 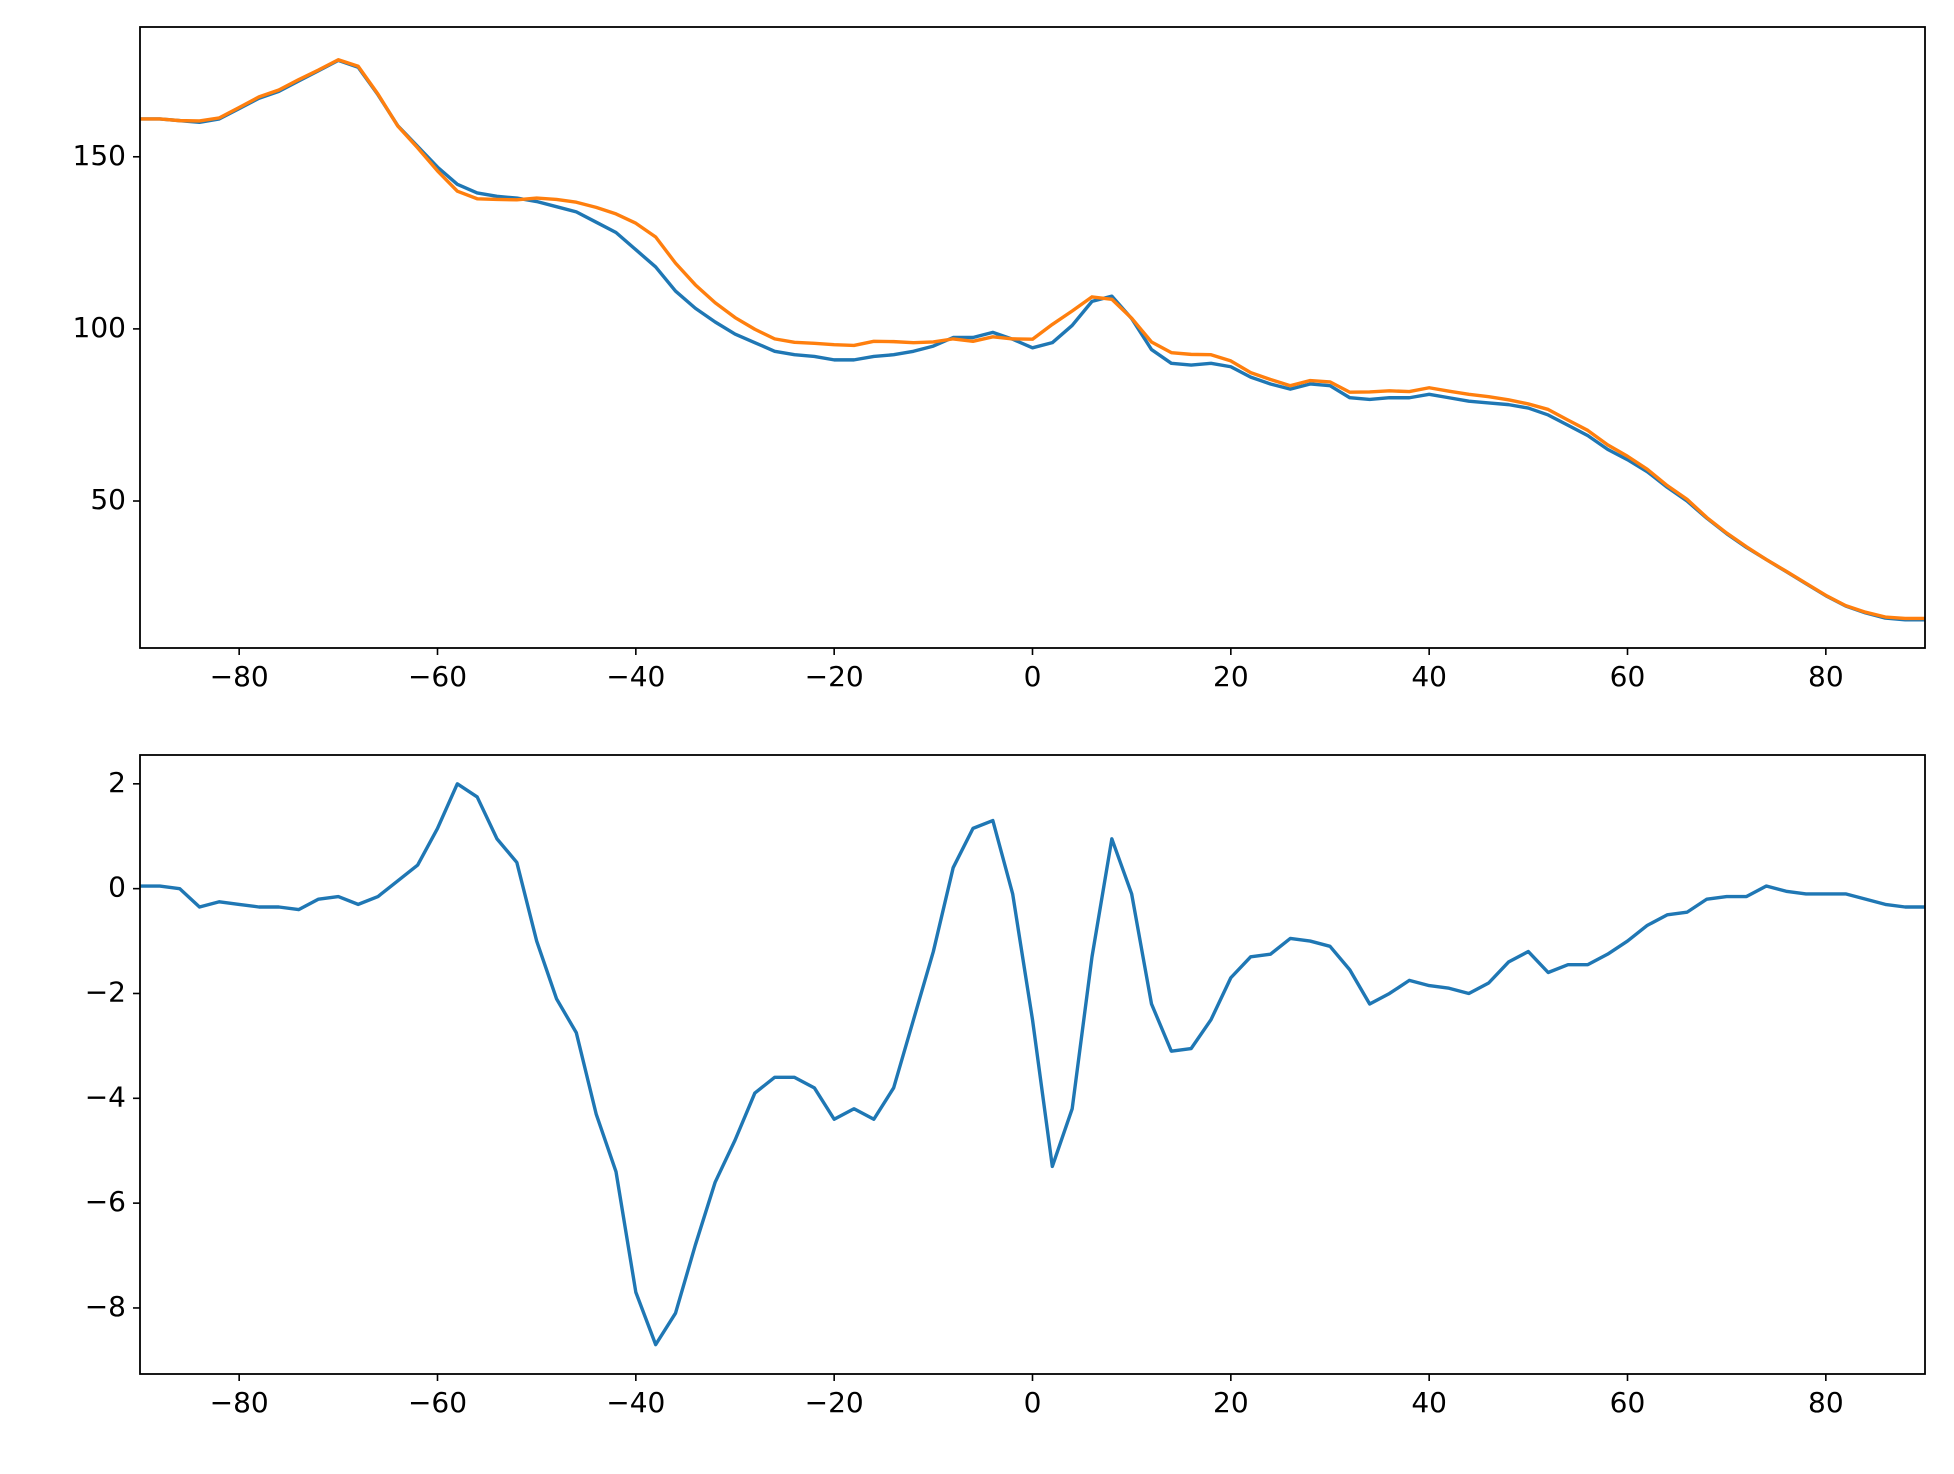 What do you see at coordinates (108, 499) in the screenshot?
I see `y-tick-label: 50` at bounding box center [108, 499].